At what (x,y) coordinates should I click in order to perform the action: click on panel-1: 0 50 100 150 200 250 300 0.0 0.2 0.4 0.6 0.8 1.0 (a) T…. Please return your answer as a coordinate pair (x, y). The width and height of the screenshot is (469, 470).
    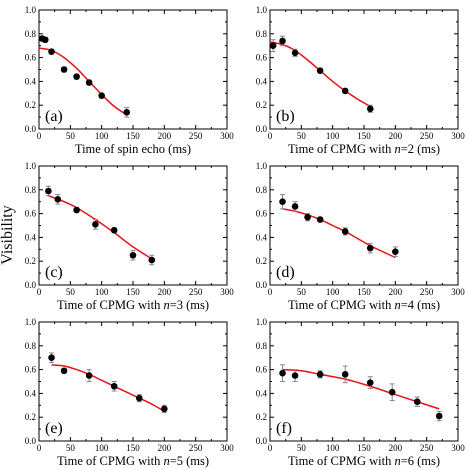
    Looking at the image, I should click on (130, 80).